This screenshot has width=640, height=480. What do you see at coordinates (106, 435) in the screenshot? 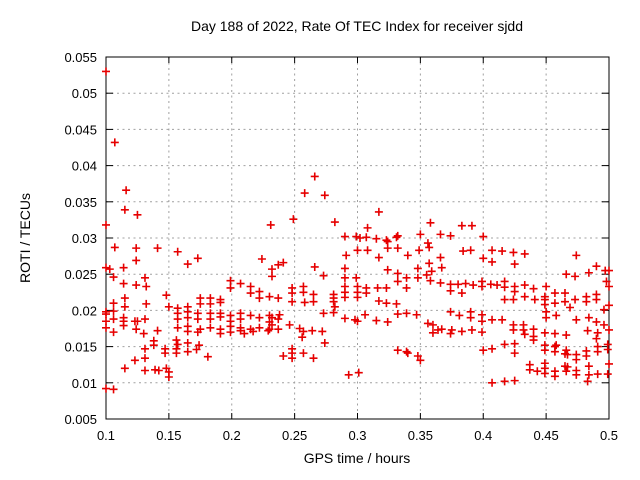
I see `x-tick-label: 0.1` at bounding box center [106, 435].